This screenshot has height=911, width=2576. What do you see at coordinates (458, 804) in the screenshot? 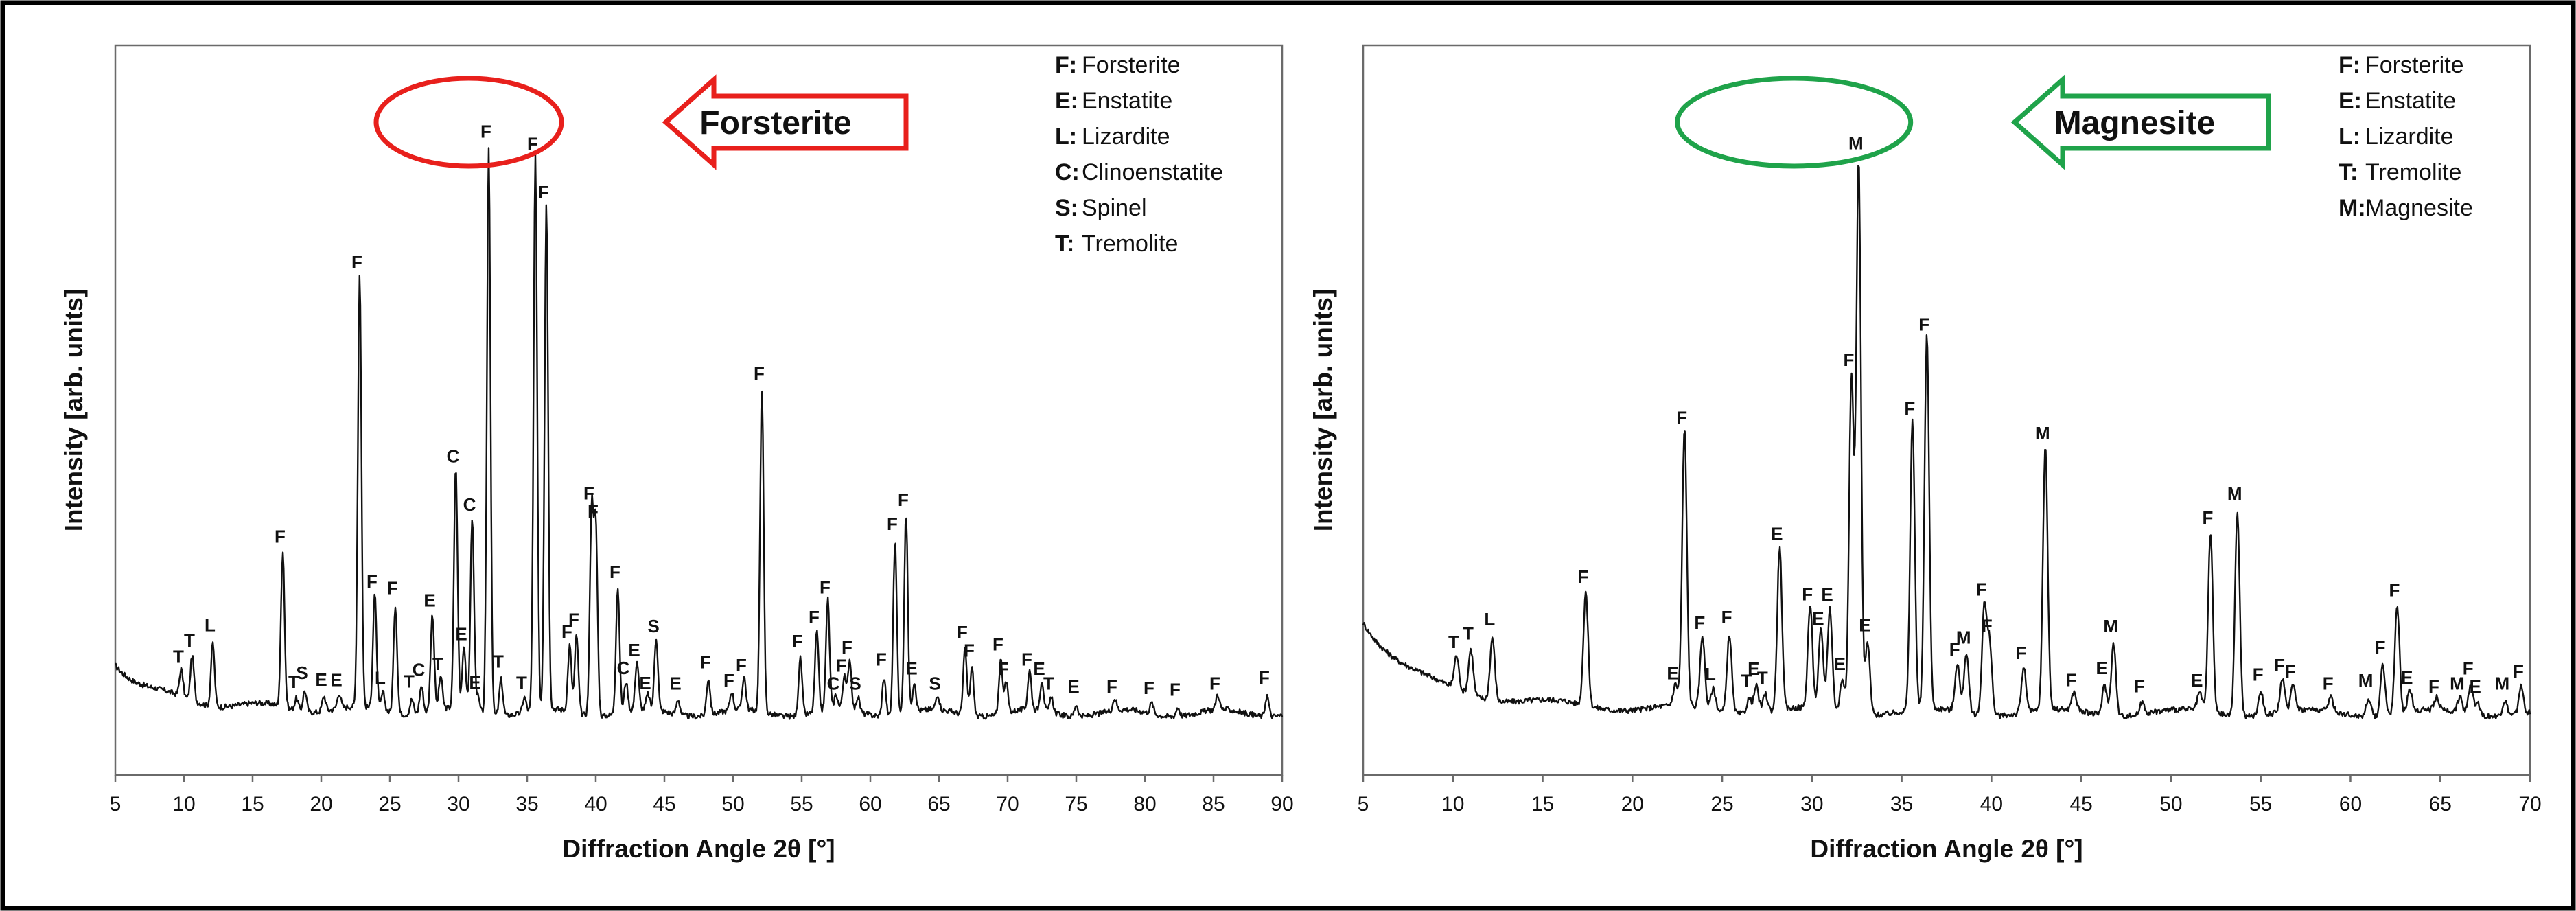
I see `x-tick-label: 30` at bounding box center [458, 804].